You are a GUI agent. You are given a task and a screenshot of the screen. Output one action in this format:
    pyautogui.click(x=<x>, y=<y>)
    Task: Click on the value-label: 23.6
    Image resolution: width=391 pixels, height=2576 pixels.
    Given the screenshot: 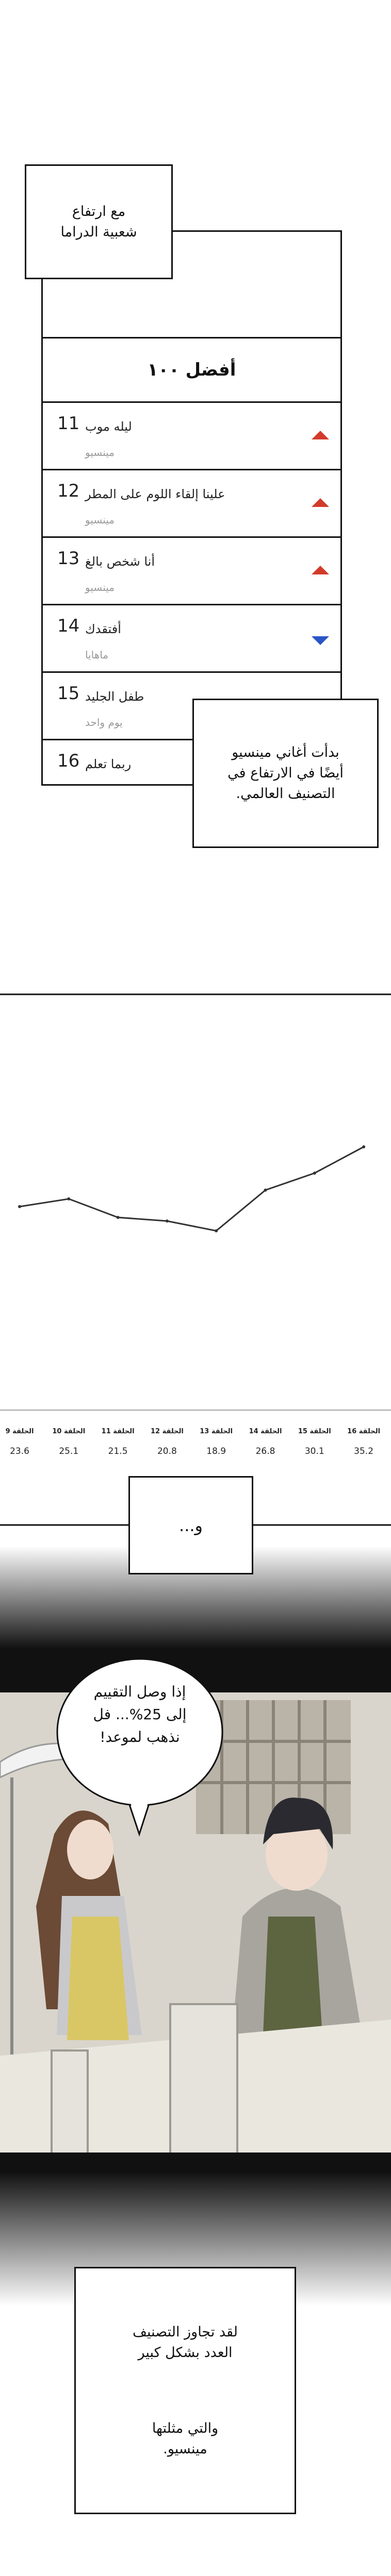 What is the action you would take?
    pyautogui.click(x=19, y=1451)
    